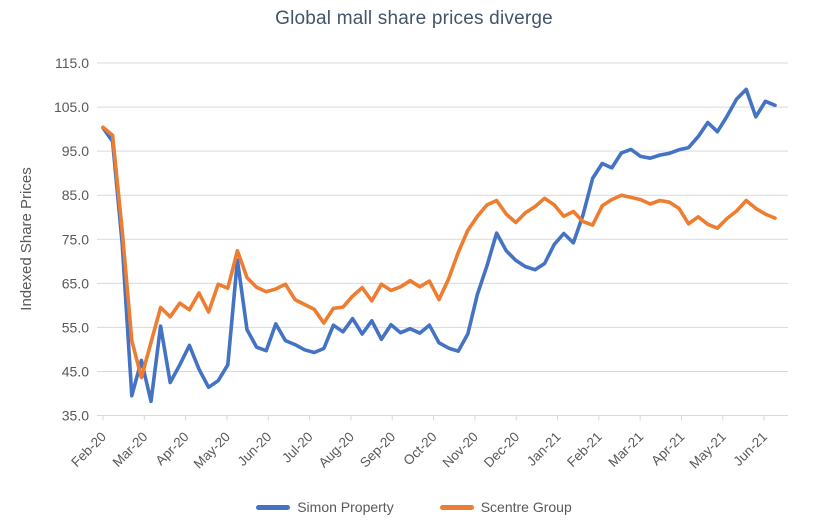 The image size is (828, 532). I want to click on x-tick-label: Sep-20, so click(377, 449).